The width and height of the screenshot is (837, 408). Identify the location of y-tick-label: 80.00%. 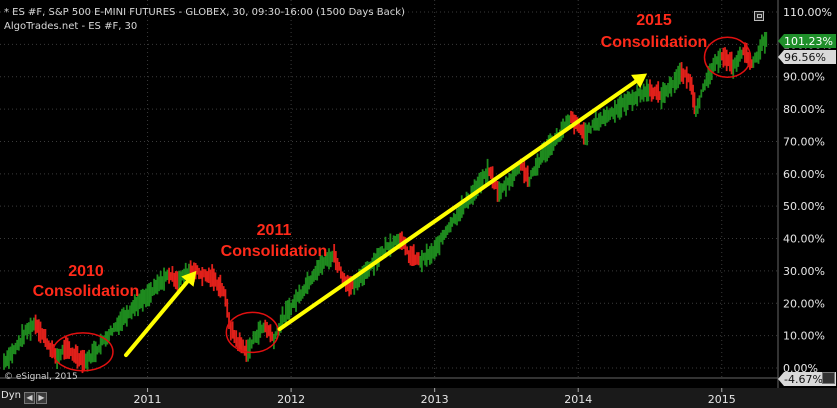
(804, 109).